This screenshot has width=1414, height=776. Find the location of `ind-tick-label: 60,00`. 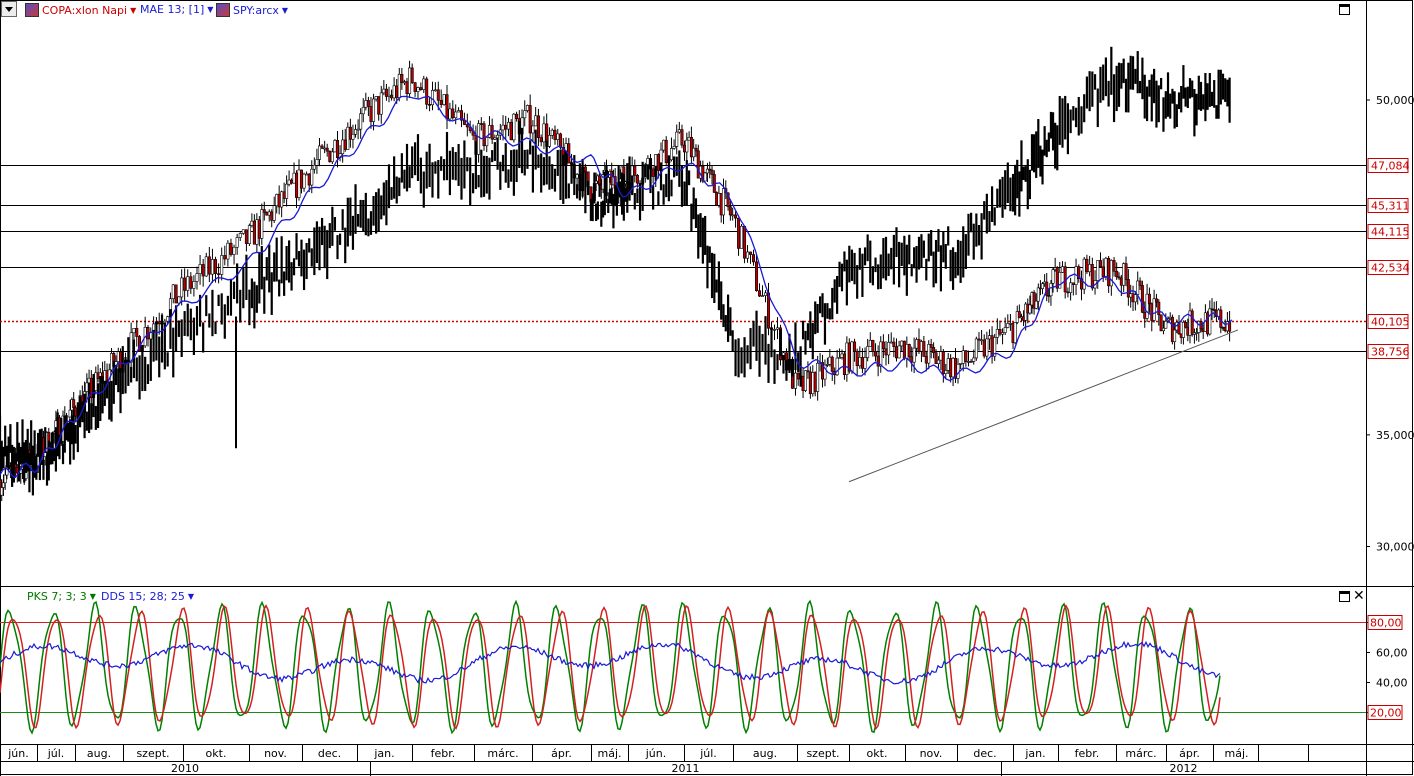

ind-tick-label: 60,00 is located at coordinates (1392, 653).